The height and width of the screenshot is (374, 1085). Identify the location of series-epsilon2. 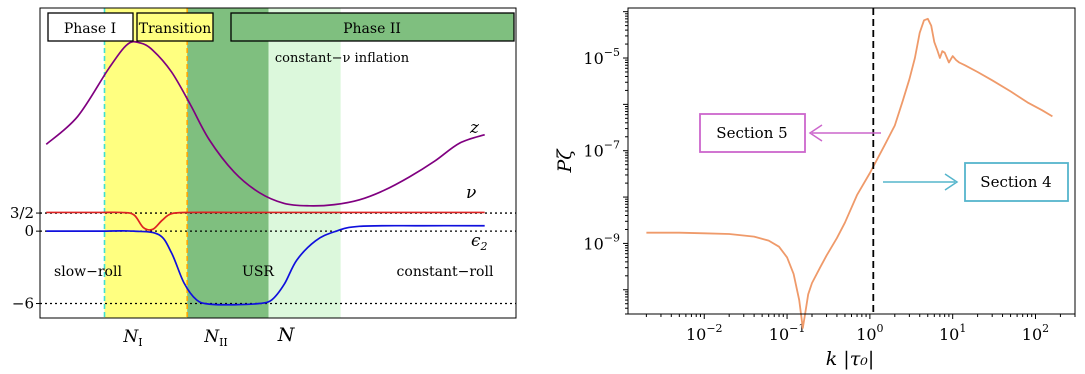
(265, 265).